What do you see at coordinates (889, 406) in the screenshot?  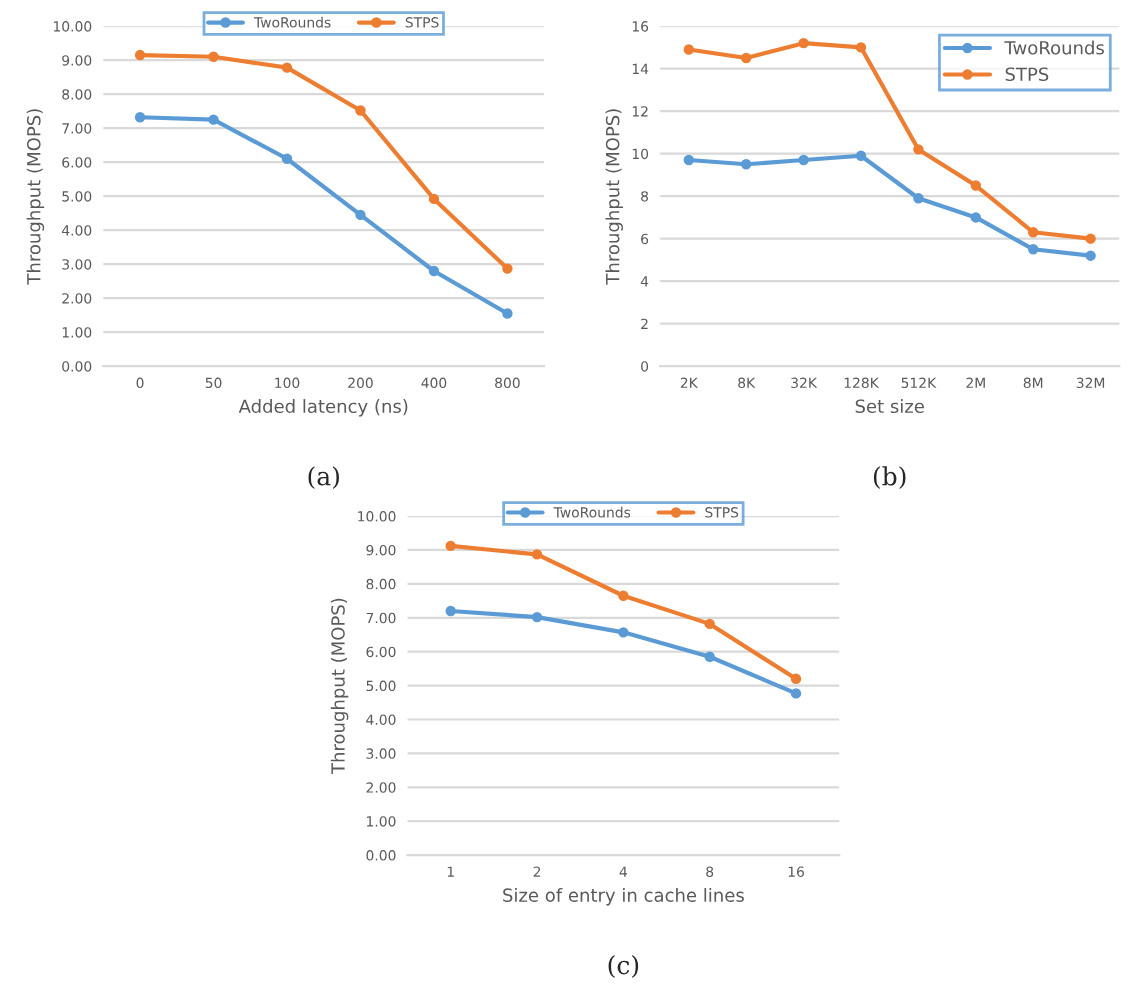 I see `x-axis-title: Set size` at bounding box center [889, 406].